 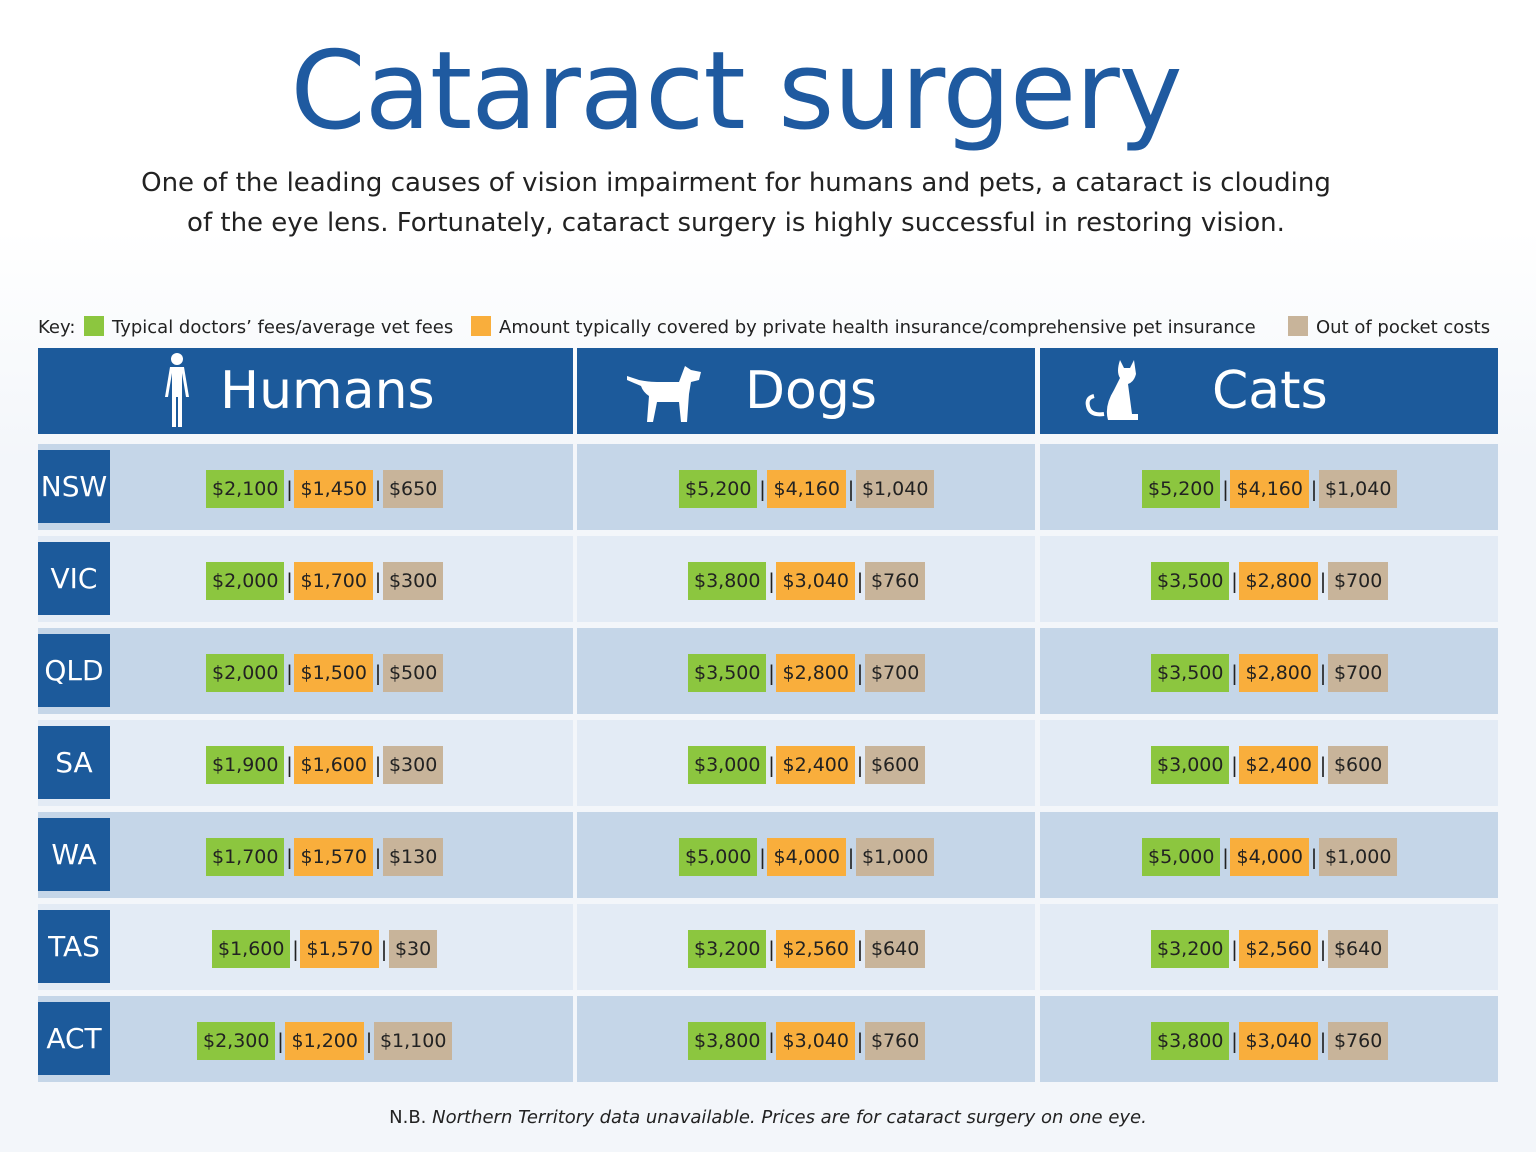 What do you see at coordinates (325, 765) in the screenshot?
I see `cost-group-humans-sa: $1,900 | $1,600 | $300` at bounding box center [325, 765].